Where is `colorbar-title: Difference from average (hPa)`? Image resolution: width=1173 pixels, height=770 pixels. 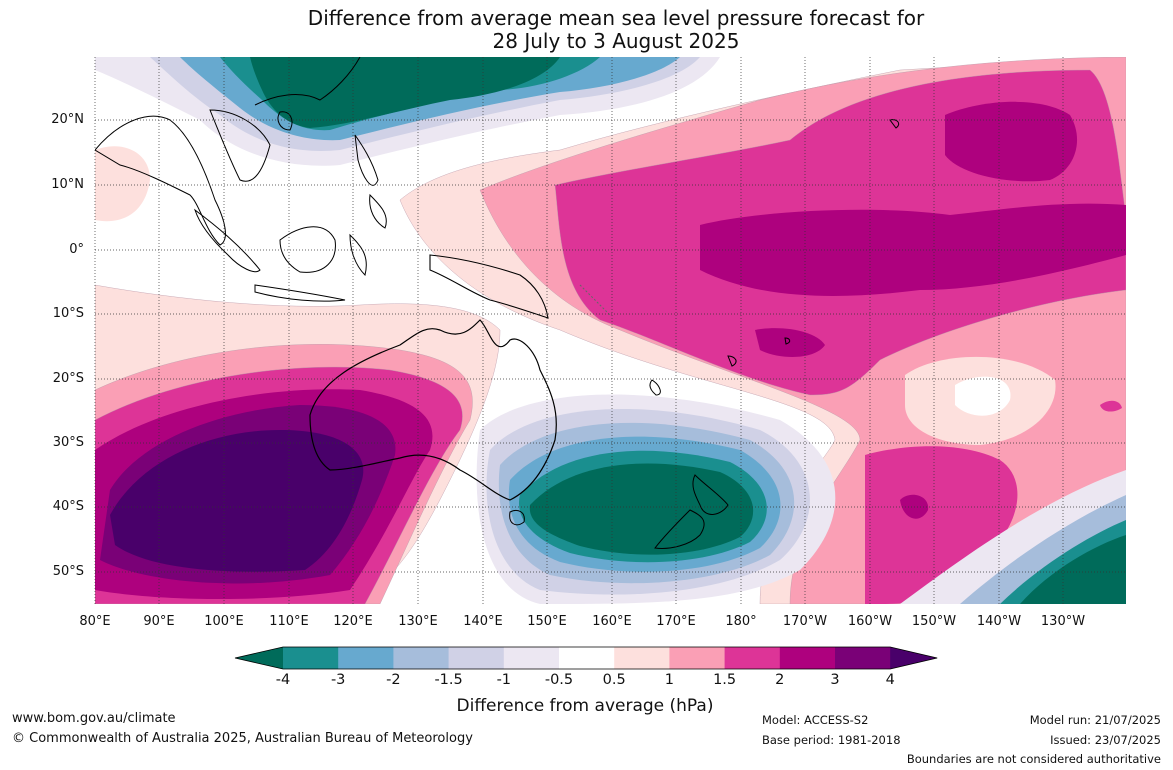 colorbar-title: Difference from average (hPa) is located at coordinates (585, 706).